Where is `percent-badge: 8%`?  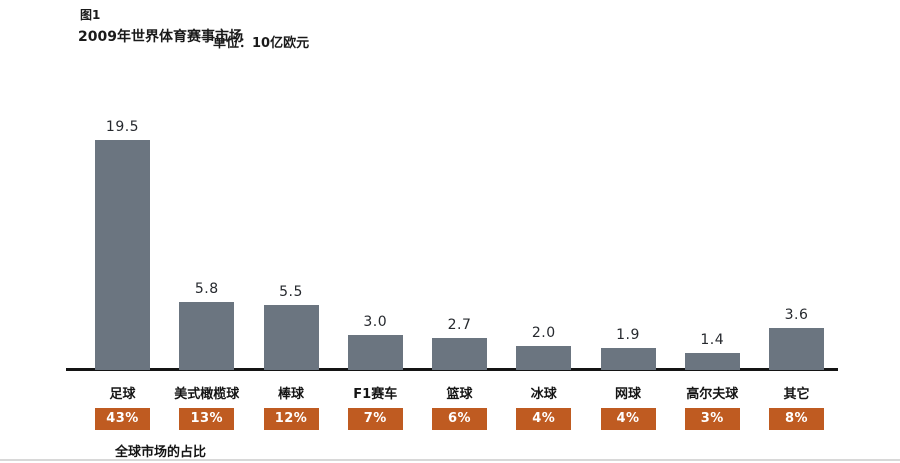 percent-badge: 8% is located at coordinates (796, 419).